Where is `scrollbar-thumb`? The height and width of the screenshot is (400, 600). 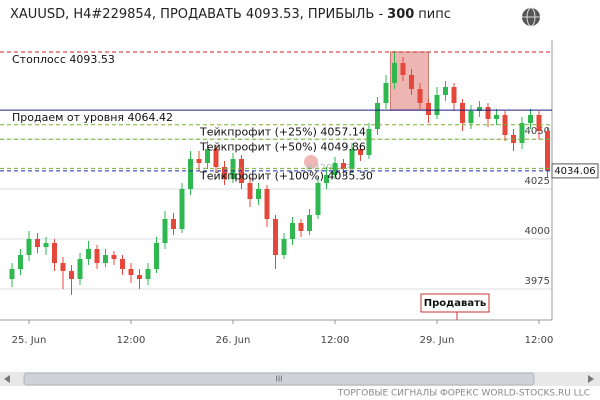
scrollbar-thumb is located at coordinates (279, 379).